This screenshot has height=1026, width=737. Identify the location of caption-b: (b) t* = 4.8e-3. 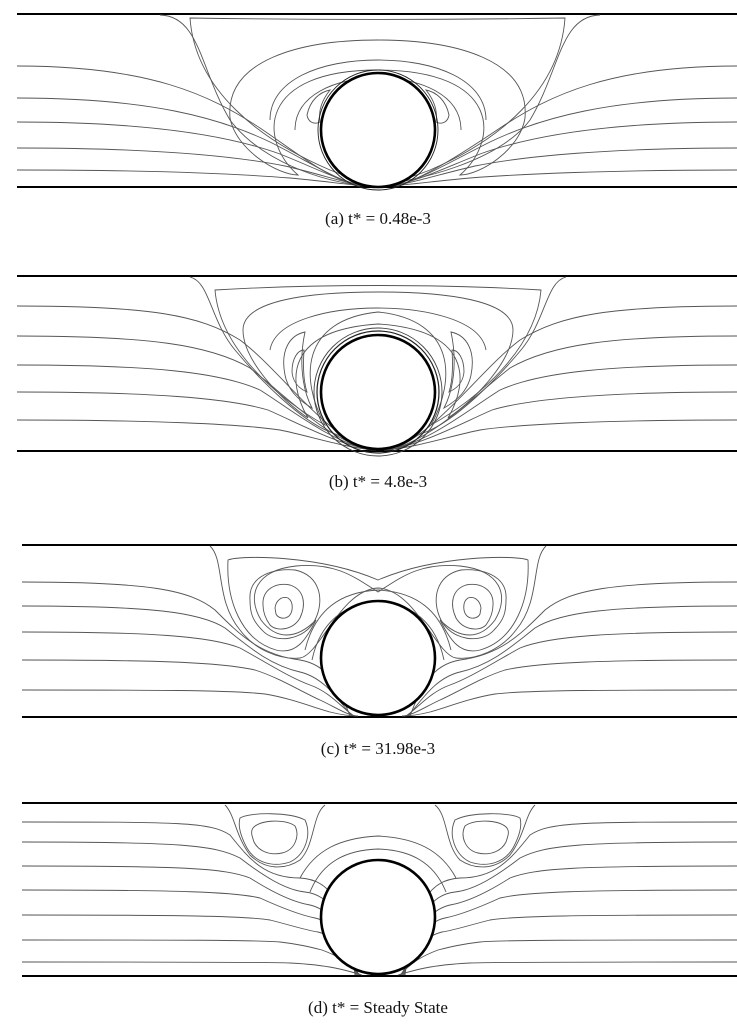
(378, 481).